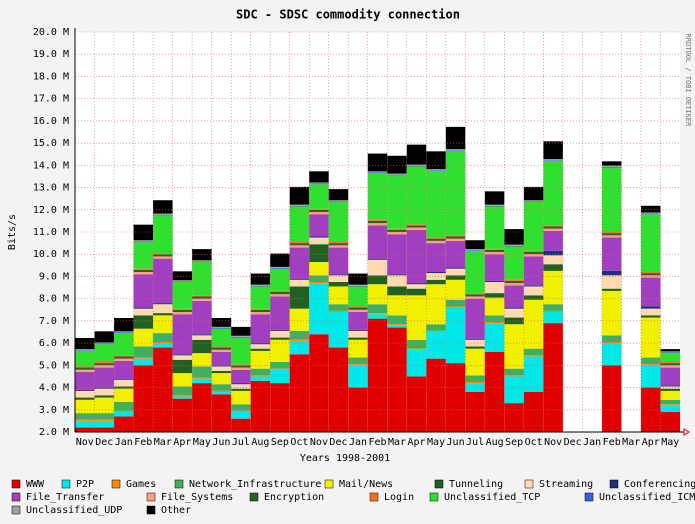  I want to click on y-tick-label: 13.0 M, so click(51, 188).